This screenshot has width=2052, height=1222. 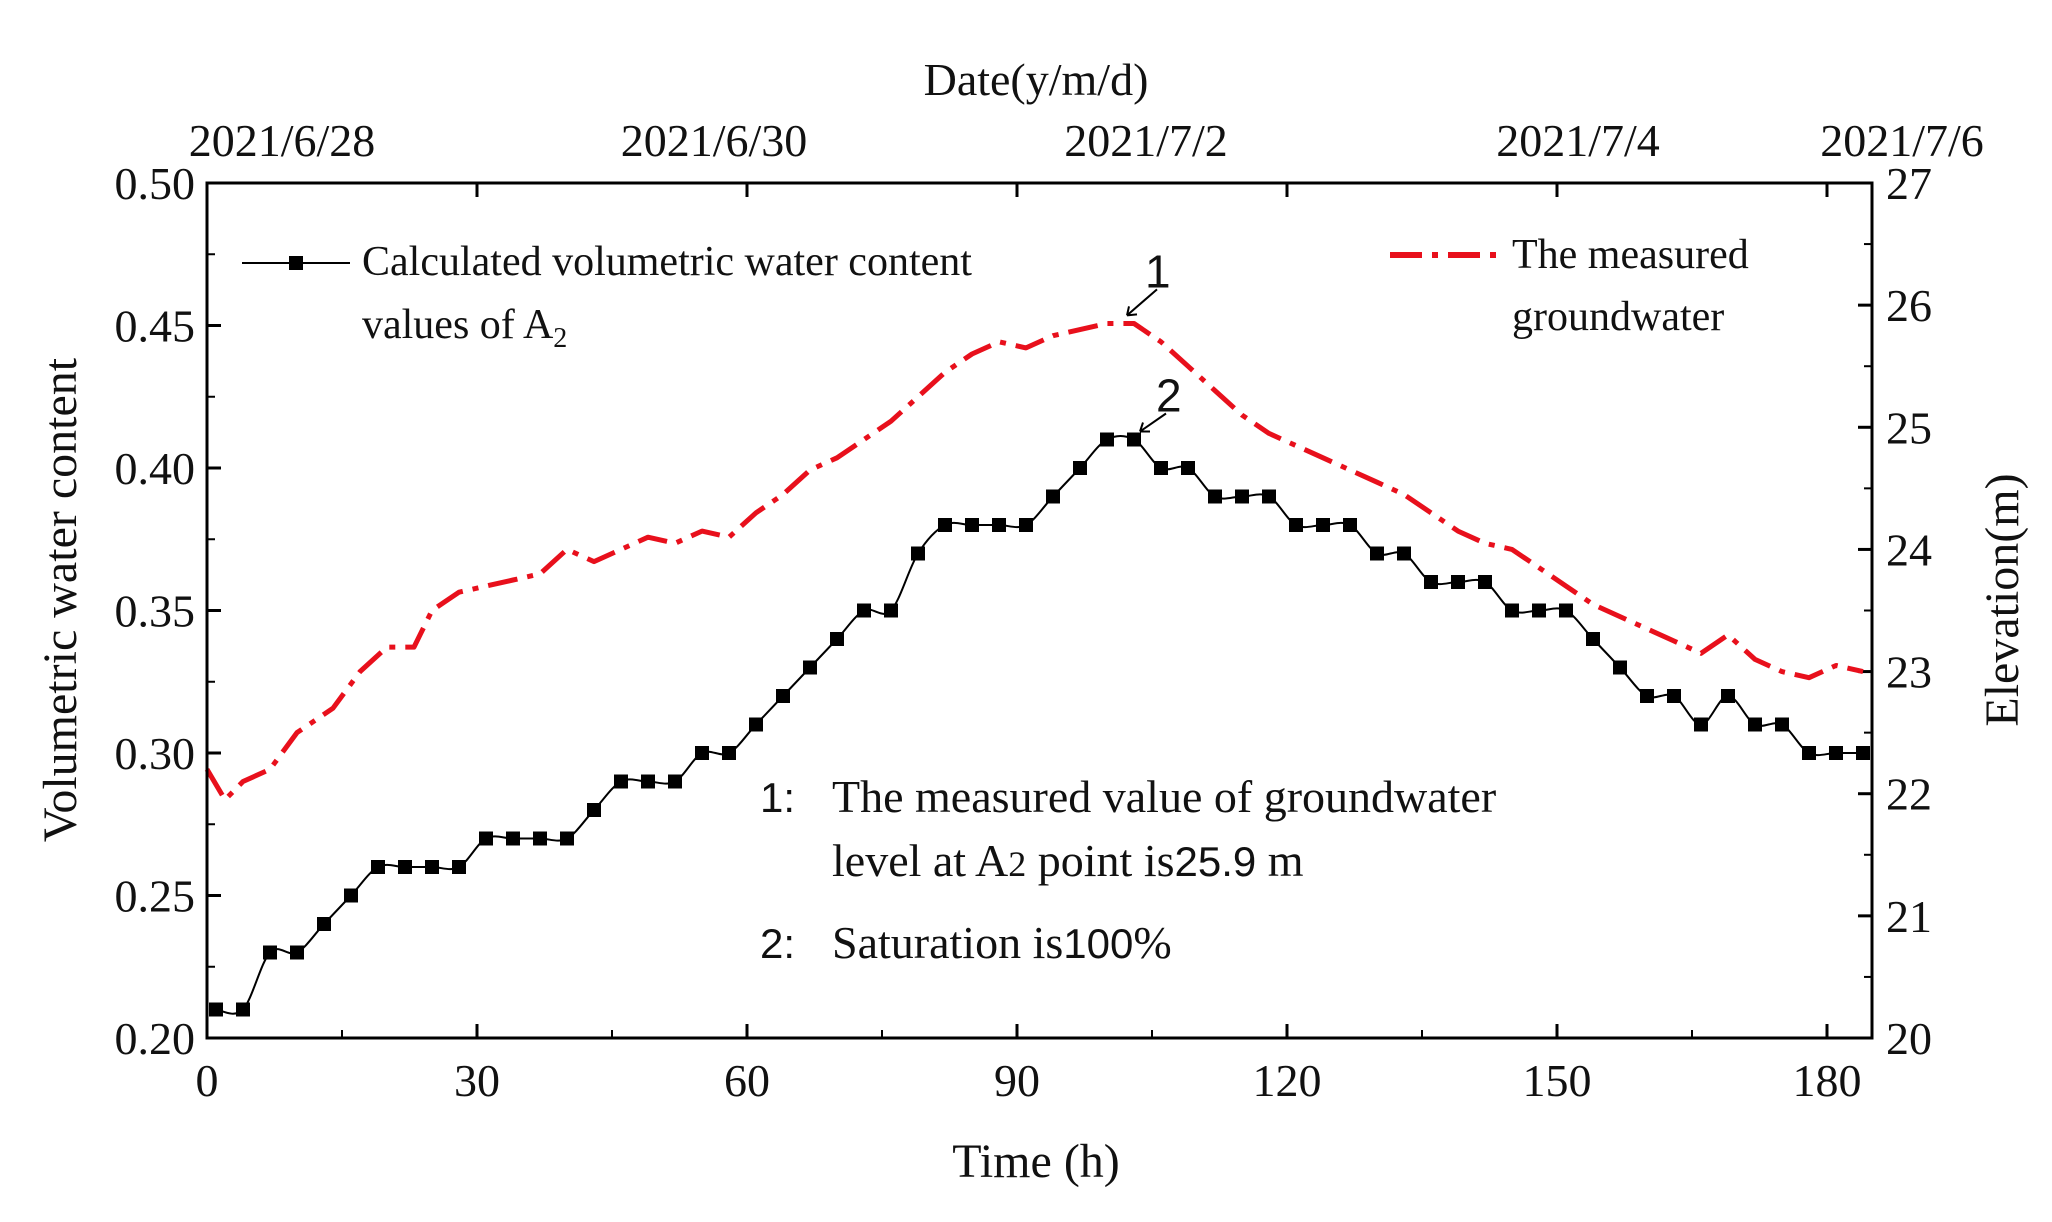 What do you see at coordinates (1909, 183) in the screenshot?
I see `y-right-tick-label: 27` at bounding box center [1909, 183].